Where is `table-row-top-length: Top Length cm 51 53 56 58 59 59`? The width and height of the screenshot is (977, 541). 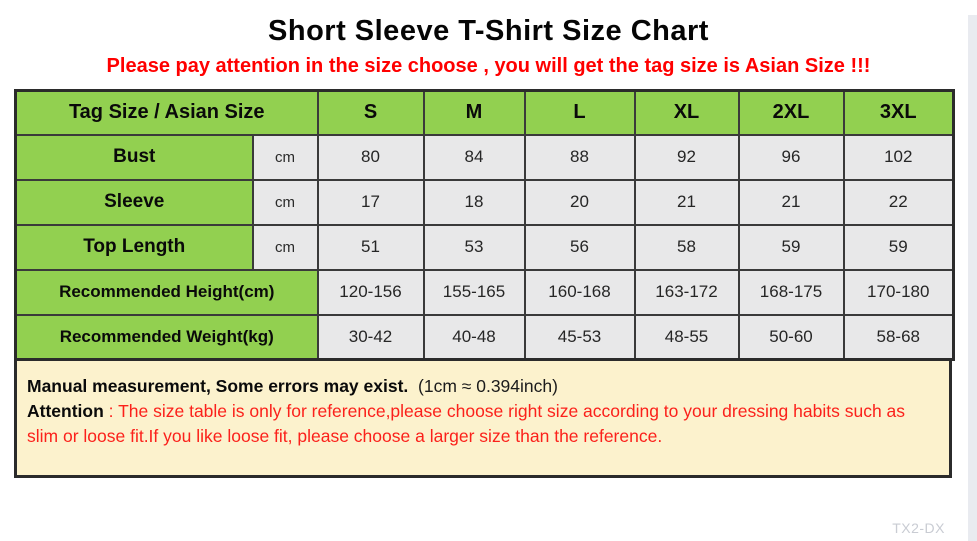
table-row-top-length: Top Length cm 51 53 56 58 59 59 is located at coordinates (484, 247).